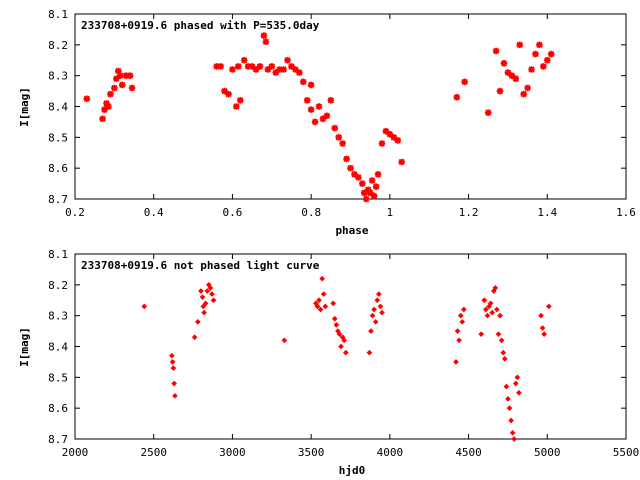 The width and height of the screenshot is (640, 480). Describe the element at coordinates (626, 212) in the screenshot. I see `x-tick-label: 1.6` at that location.